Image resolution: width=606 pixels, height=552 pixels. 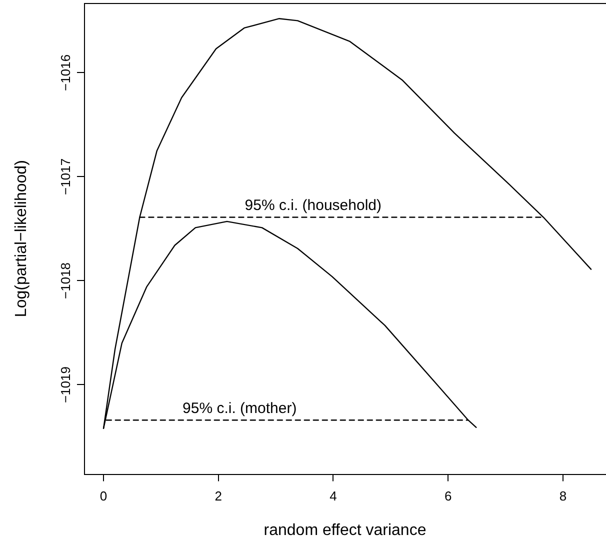 What do you see at coordinates (218, 496) in the screenshot?
I see `x-tick-label: 2` at bounding box center [218, 496].